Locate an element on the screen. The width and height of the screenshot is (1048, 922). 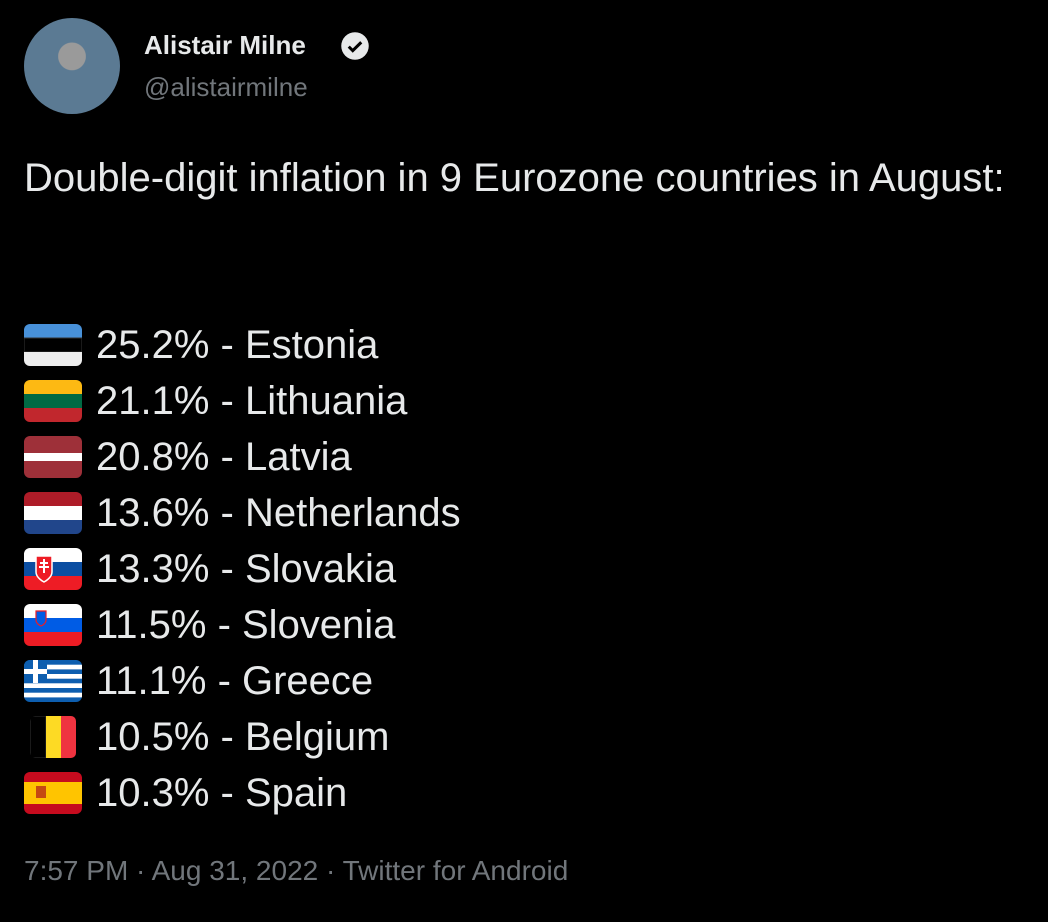
item-text: 20.8% - Latvia is located at coordinates (224, 457).